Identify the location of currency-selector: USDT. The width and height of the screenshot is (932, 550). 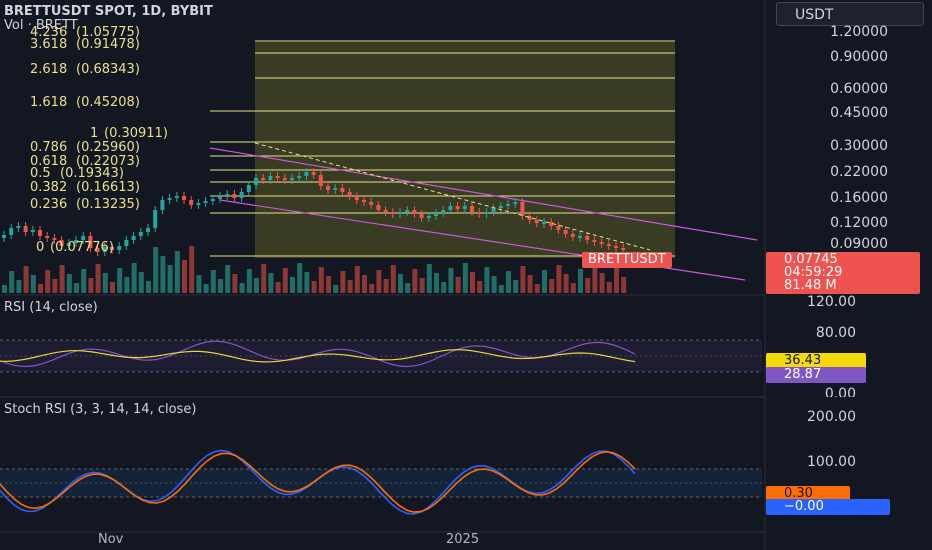
(850, 14).